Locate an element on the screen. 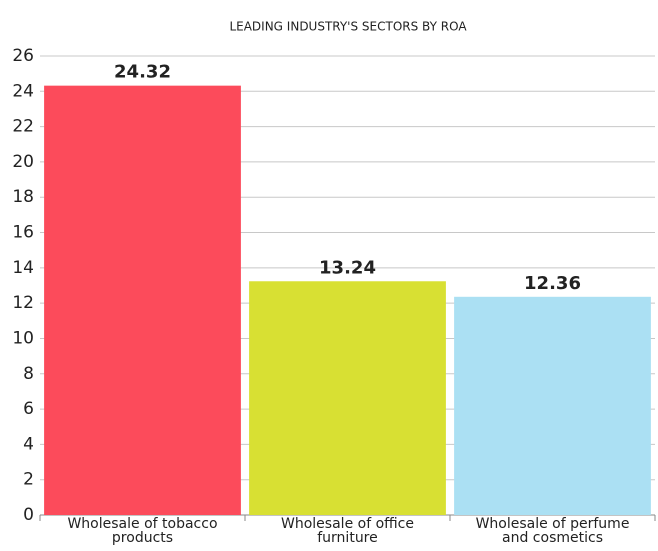 The width and height of the screenshot is (658, 551). x-tick-label: Wholesale of tobacco products is located at coordinates (142, 531).